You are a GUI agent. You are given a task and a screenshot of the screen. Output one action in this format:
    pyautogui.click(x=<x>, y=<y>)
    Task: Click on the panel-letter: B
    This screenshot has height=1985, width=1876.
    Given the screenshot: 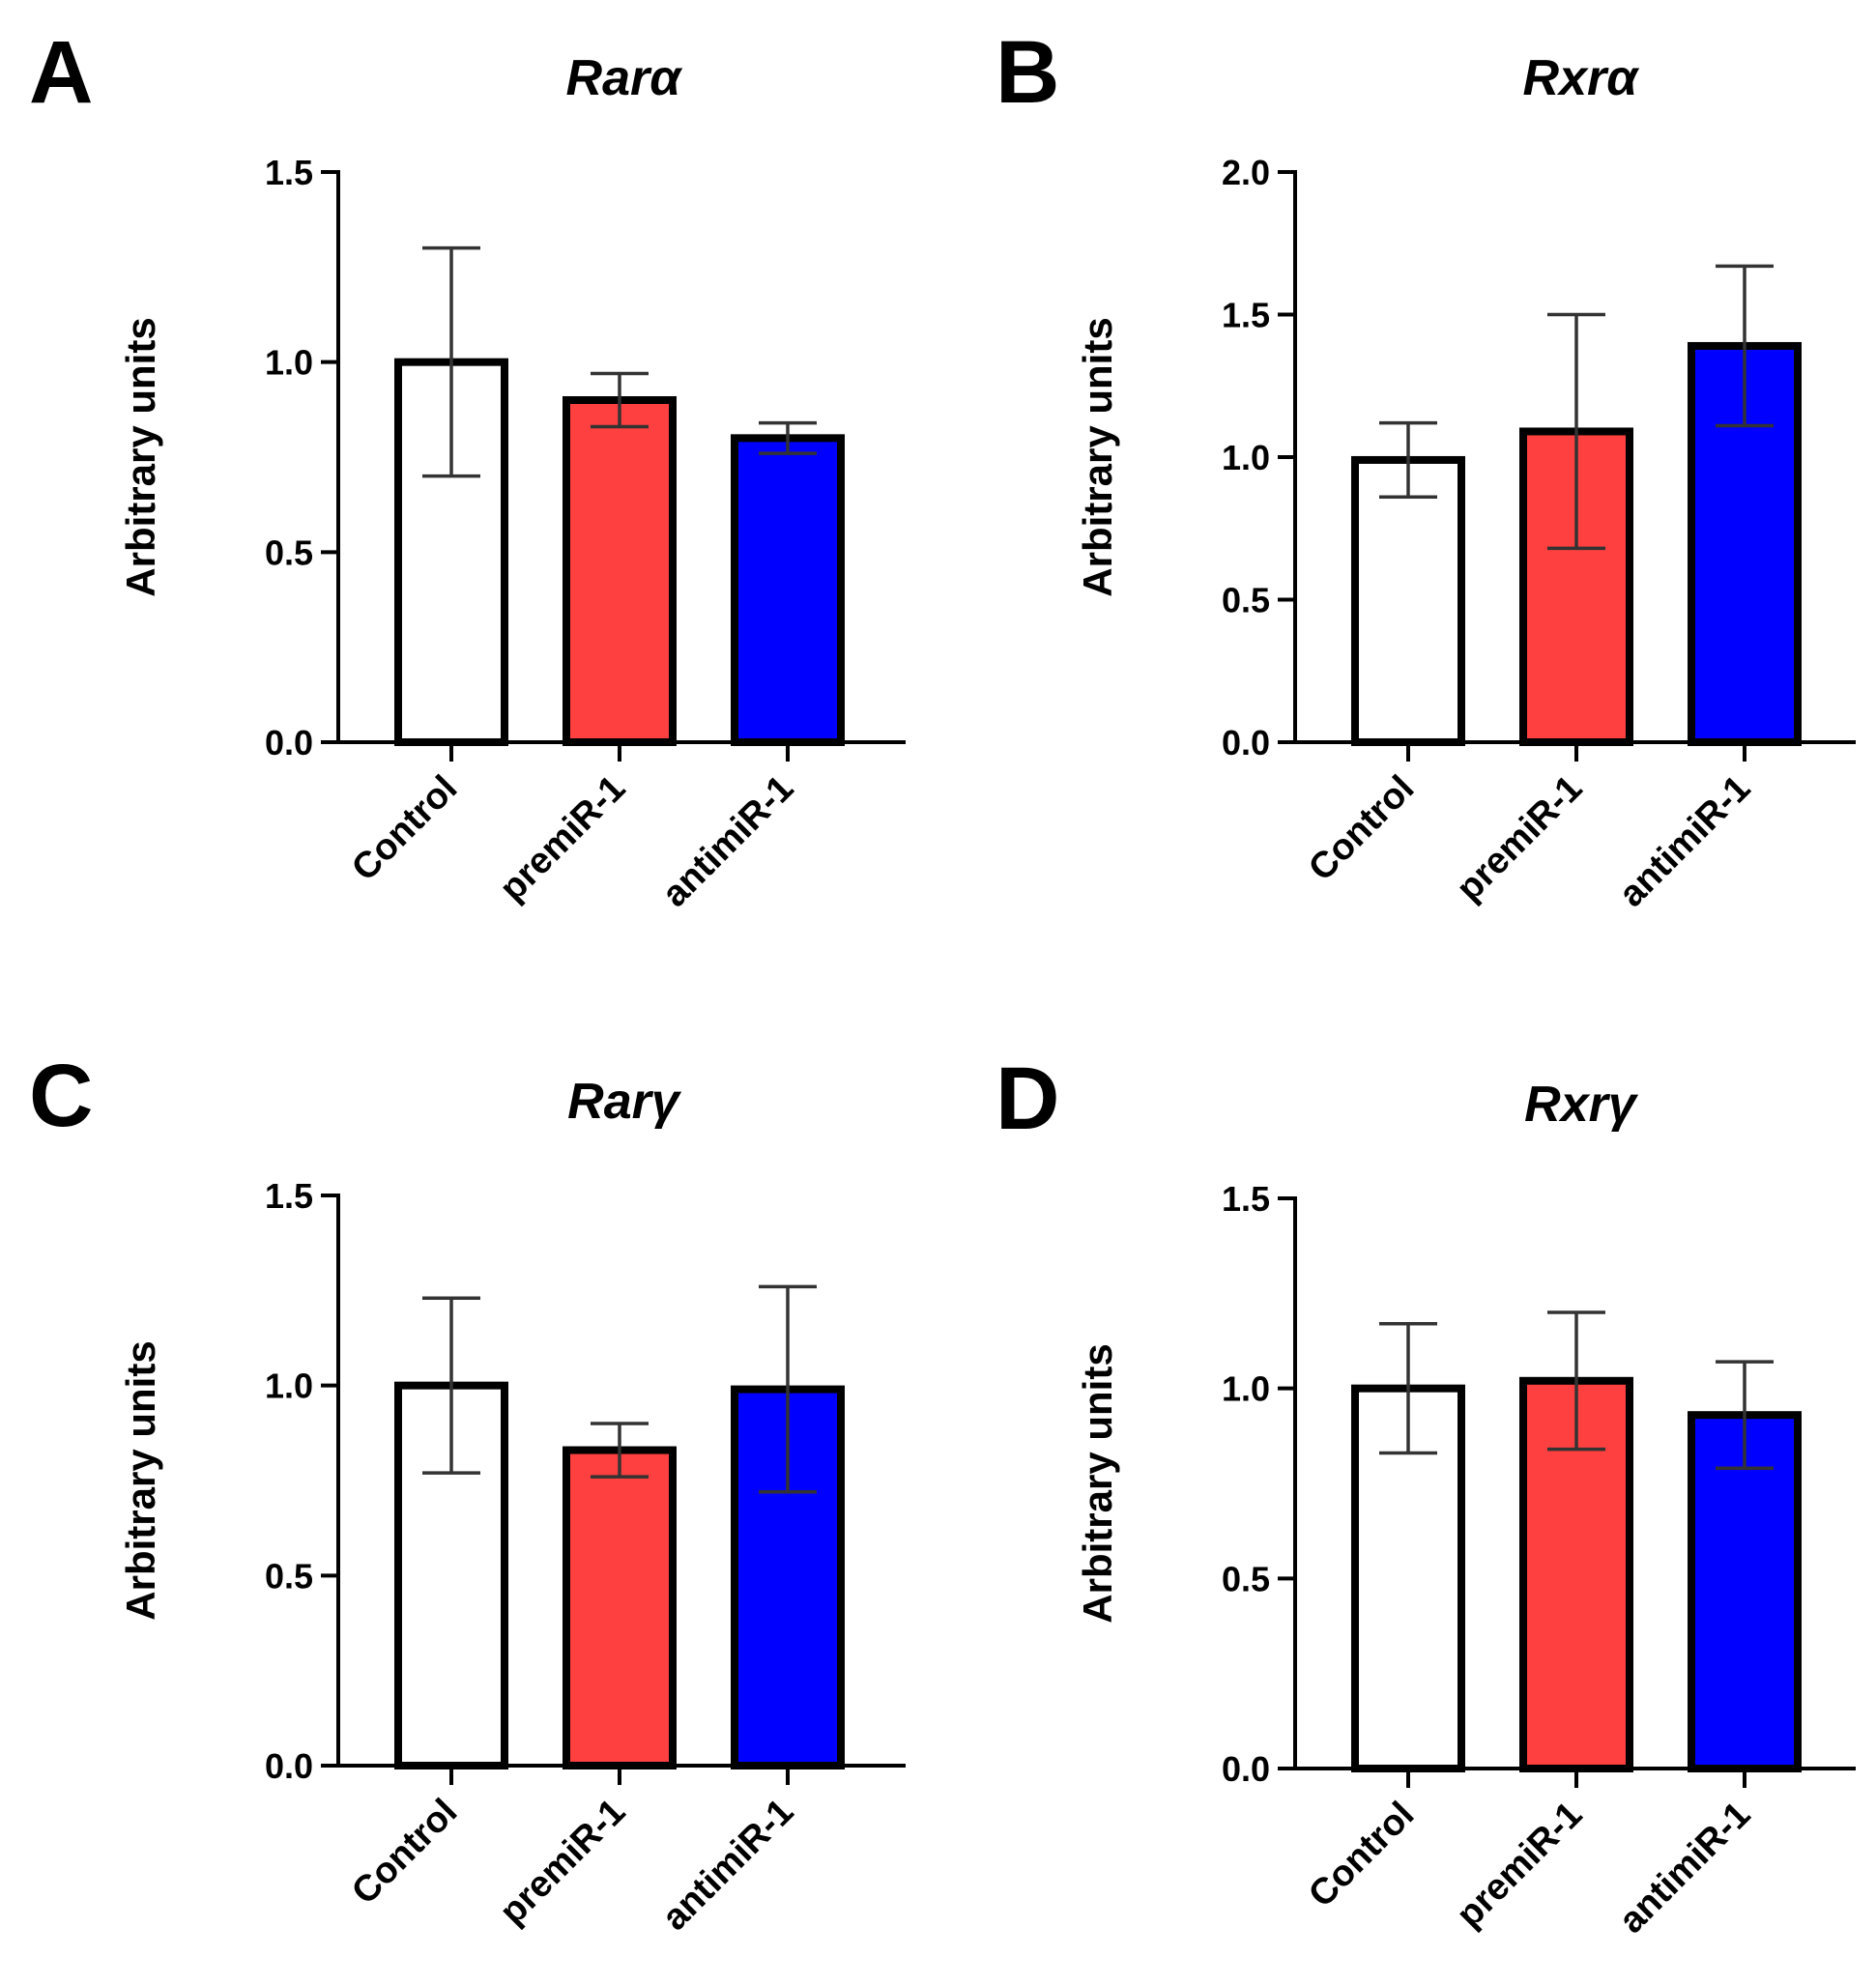 What is the action you would take?
    pyautogui.click(x=1027, y=72)
    